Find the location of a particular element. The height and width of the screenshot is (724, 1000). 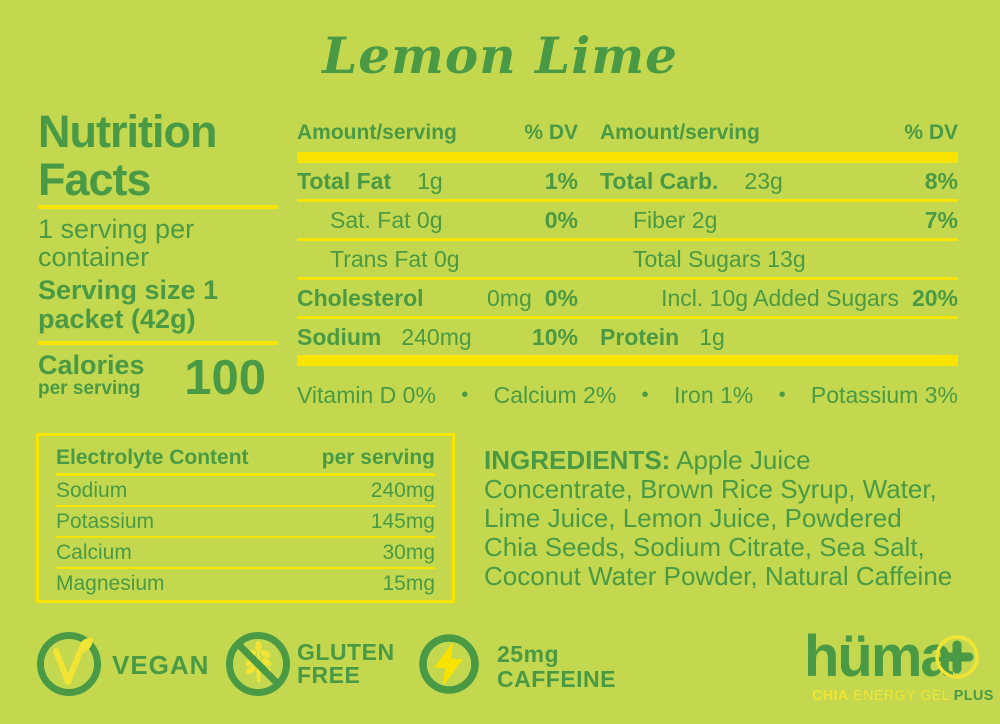

nutrient-dv: 7% is located at coordinates (941, 219).